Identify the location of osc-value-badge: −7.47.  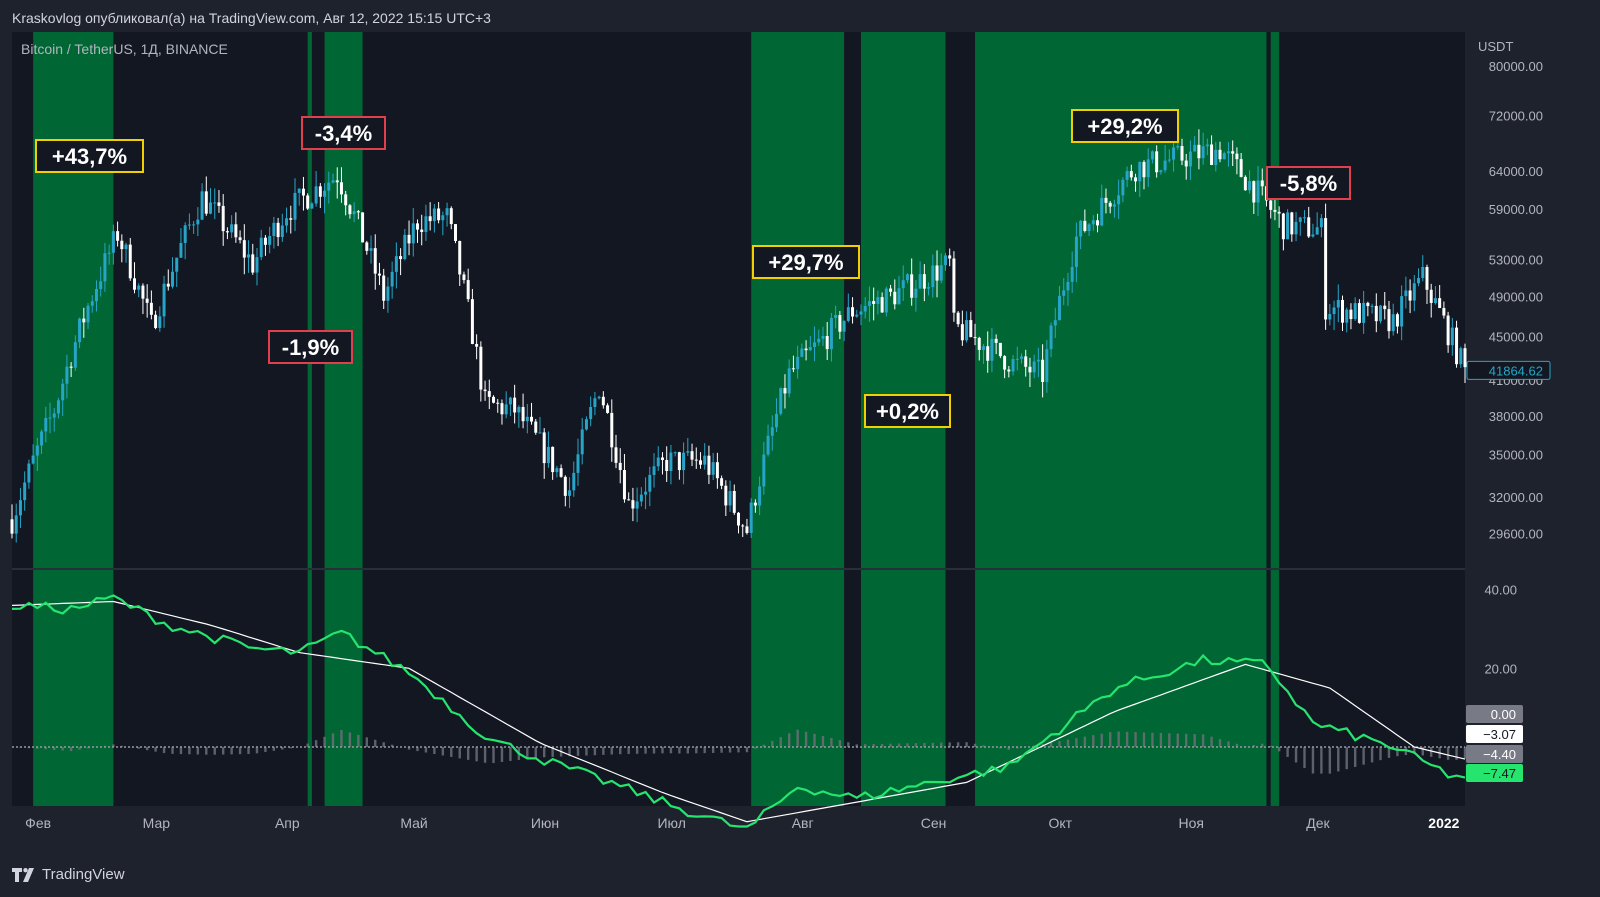
(1494, 773).